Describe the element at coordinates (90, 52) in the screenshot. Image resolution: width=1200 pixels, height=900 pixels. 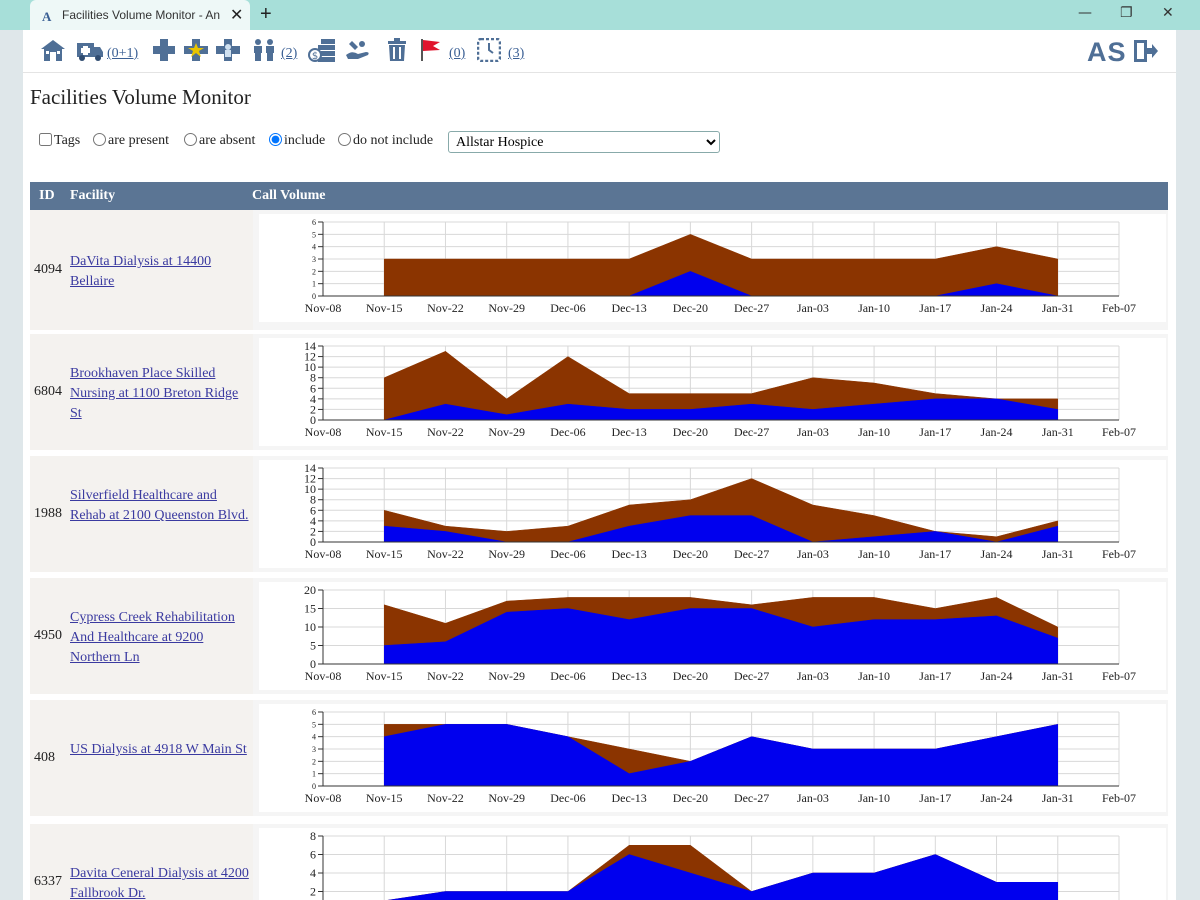
I see `ambulance-icon` at that location.